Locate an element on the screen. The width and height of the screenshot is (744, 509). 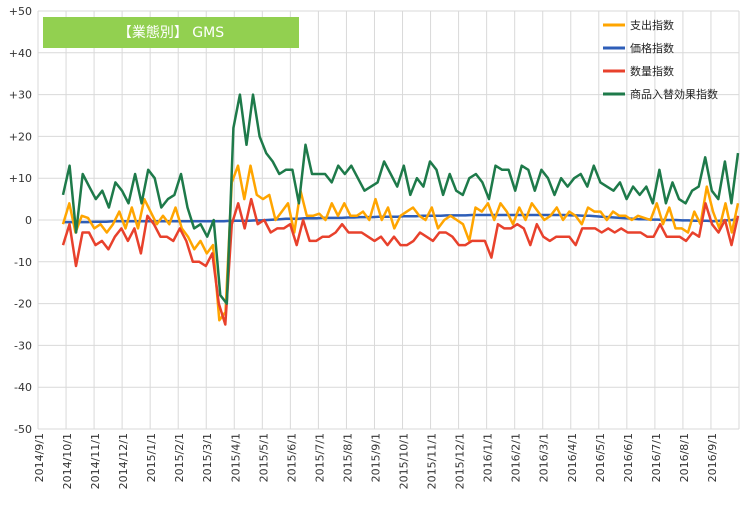
y-tick-label: +30 is located at coordinates (20, 95).